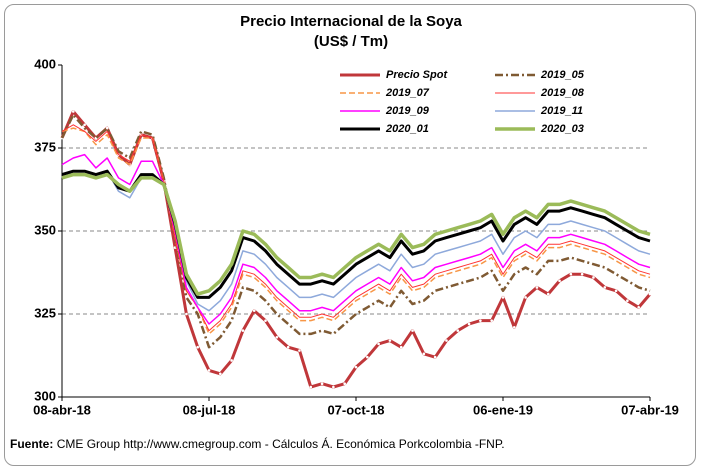 This screenshot has width=702, height=472. Describe the element at coordinates (562, 129) in the screenshot. I see `legend-label: 2020_03` at that location.